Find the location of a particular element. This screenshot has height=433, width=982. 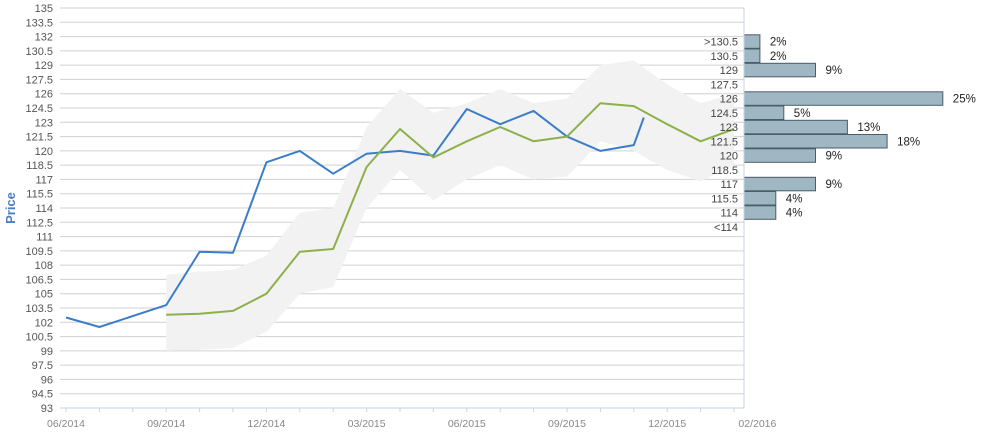

histogram-bin-label: 123 is located at coordinates (729, 128).